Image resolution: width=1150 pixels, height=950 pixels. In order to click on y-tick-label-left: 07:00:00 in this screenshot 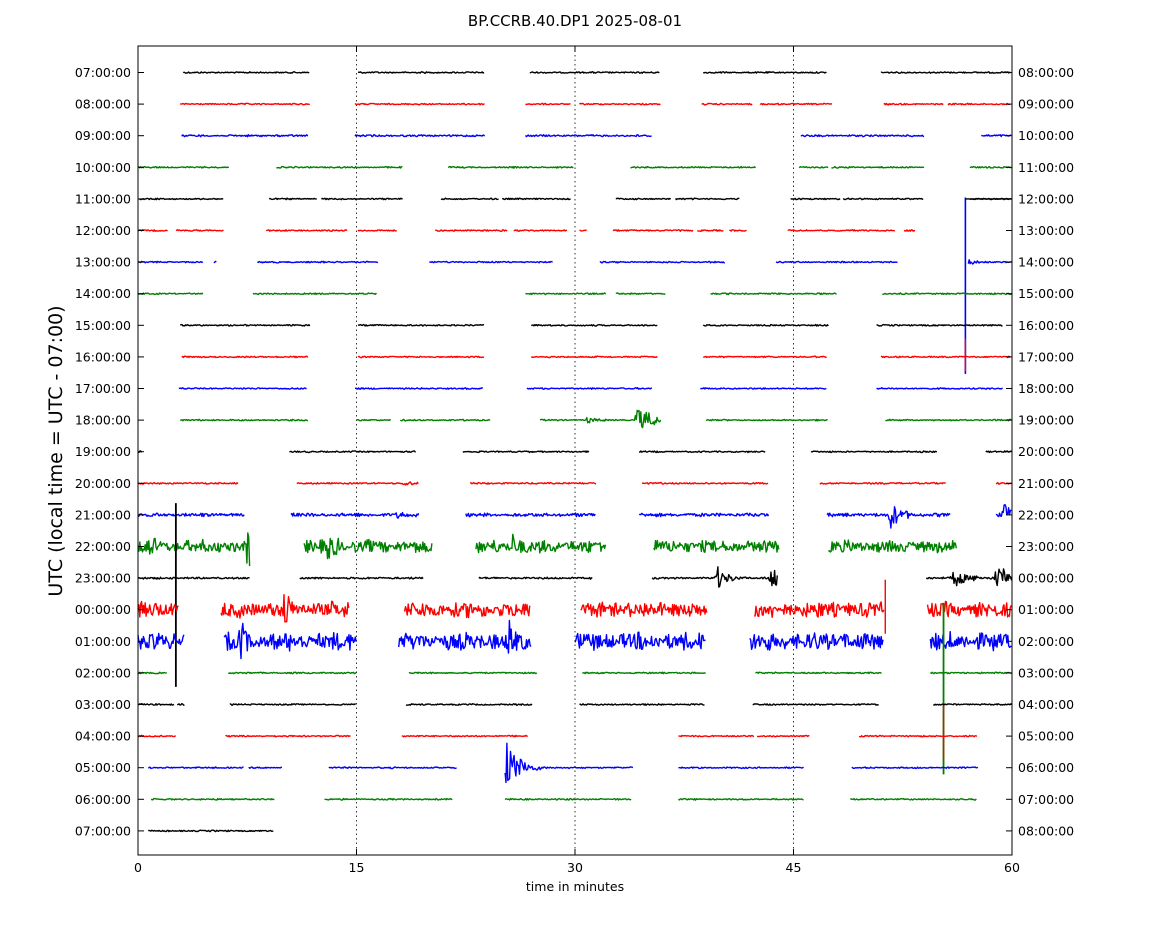, I will do `click(103, 830)`.